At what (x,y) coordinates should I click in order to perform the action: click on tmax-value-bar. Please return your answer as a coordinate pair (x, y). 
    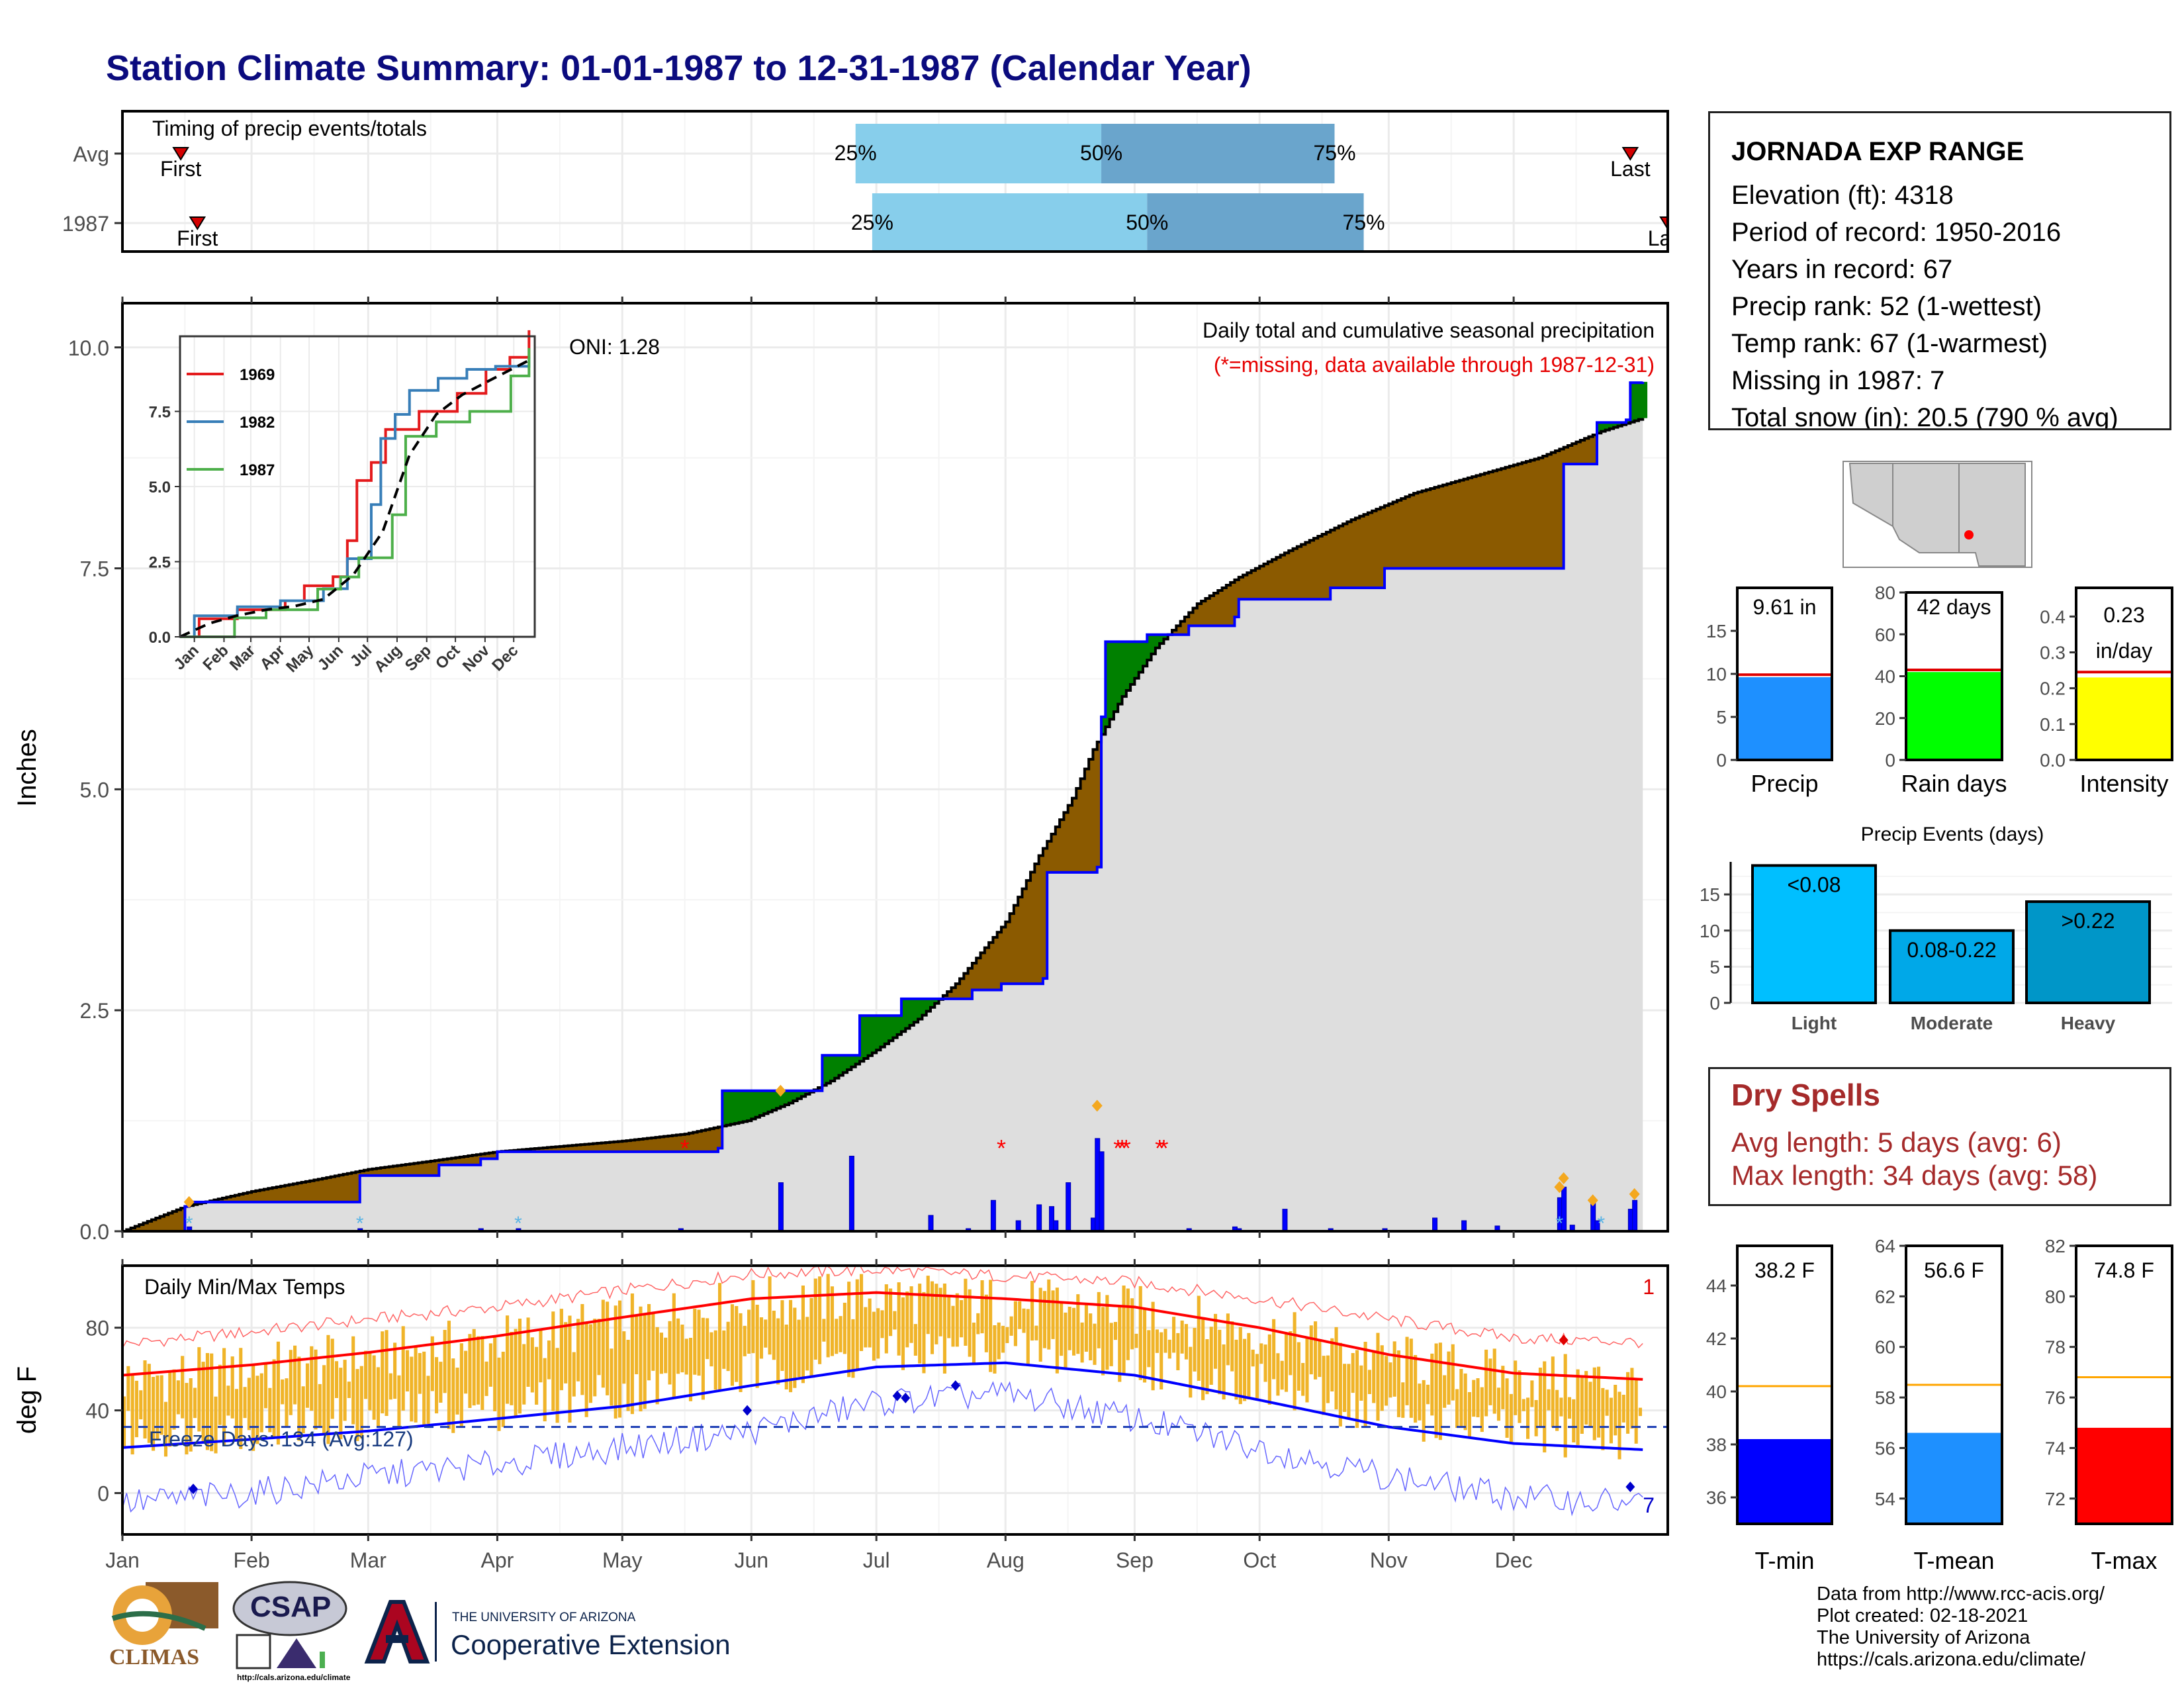
    Looking at the image, I should click on (2124, 1475).